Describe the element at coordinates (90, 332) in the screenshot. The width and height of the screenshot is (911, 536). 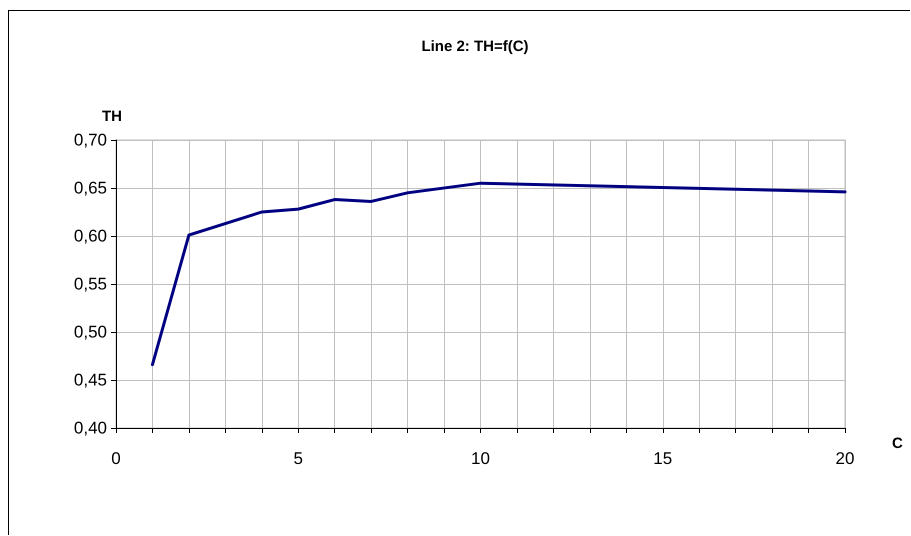
I see `y-tick-label: 0,50` at that location.